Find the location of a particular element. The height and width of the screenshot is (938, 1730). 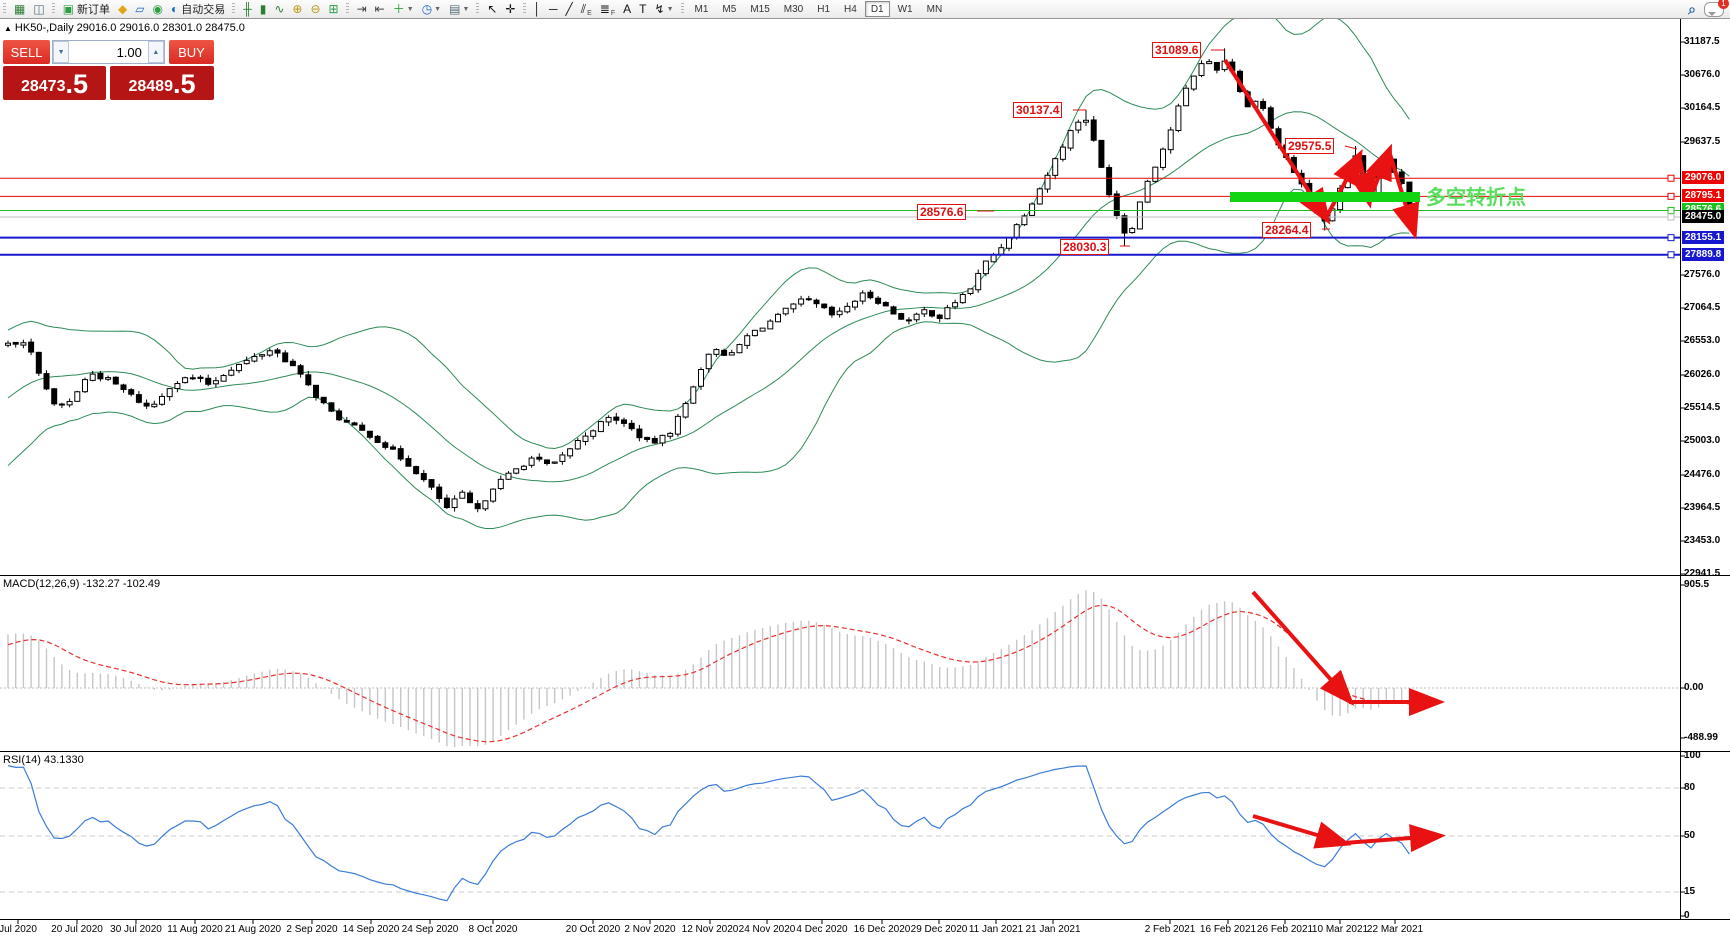

trendline-button: ╱ is located at coordinates (569, 9).